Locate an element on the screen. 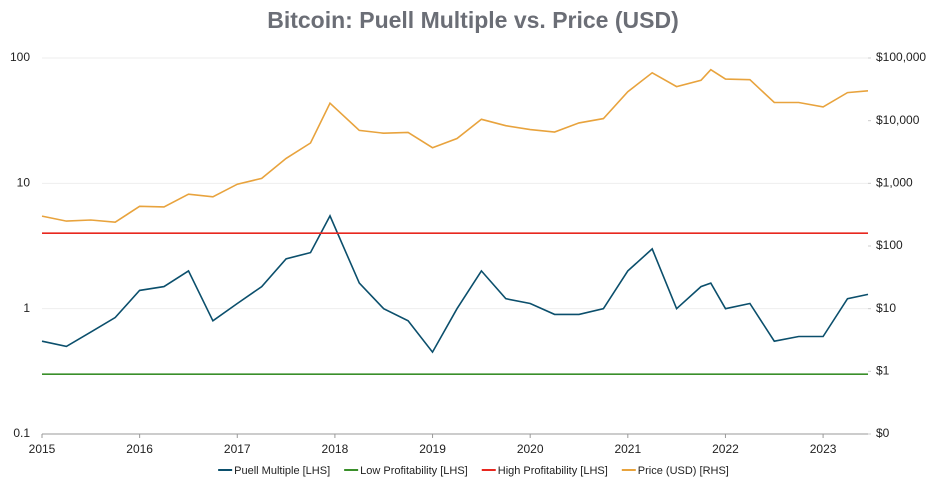  legend-label: Low Profitability [LHS] is located at coordinates (414, 471).